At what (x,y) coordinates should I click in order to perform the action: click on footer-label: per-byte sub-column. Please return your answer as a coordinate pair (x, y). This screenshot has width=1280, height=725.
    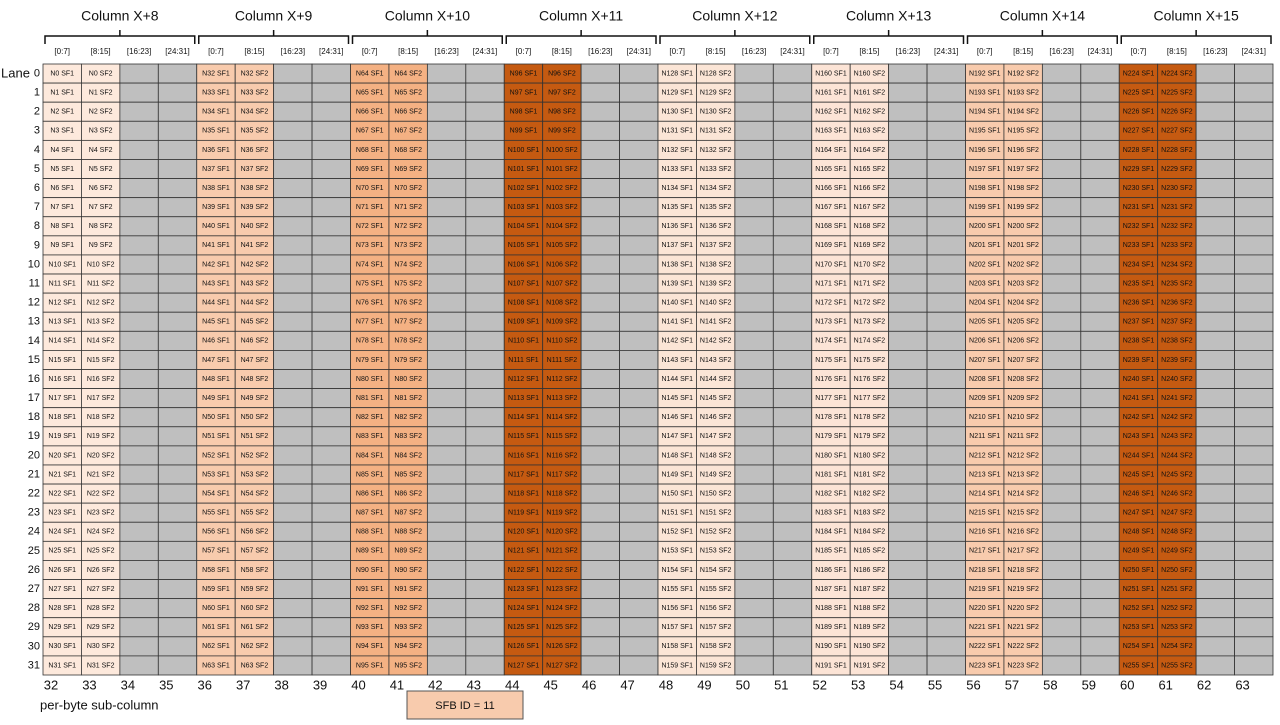
    Looking at the image, I should click on (99, 704).